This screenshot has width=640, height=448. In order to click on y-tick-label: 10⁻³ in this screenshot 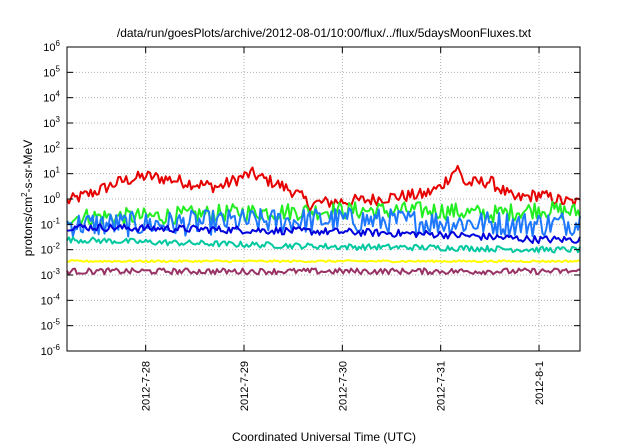, I will do `click(51, 274)`.